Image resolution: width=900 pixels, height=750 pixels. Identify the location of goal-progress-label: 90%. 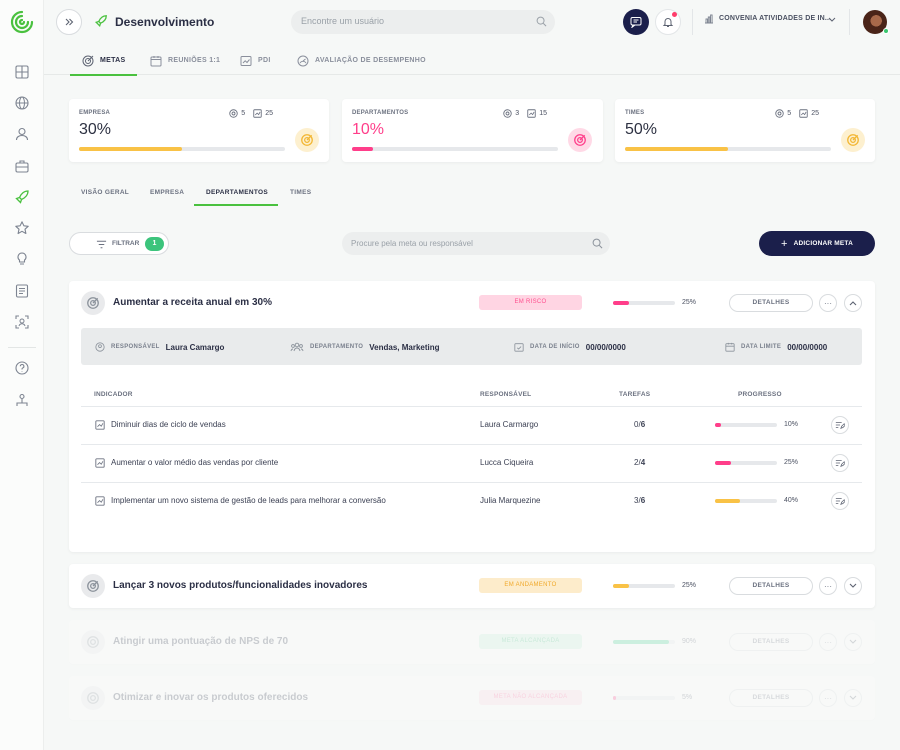
(689, 641).